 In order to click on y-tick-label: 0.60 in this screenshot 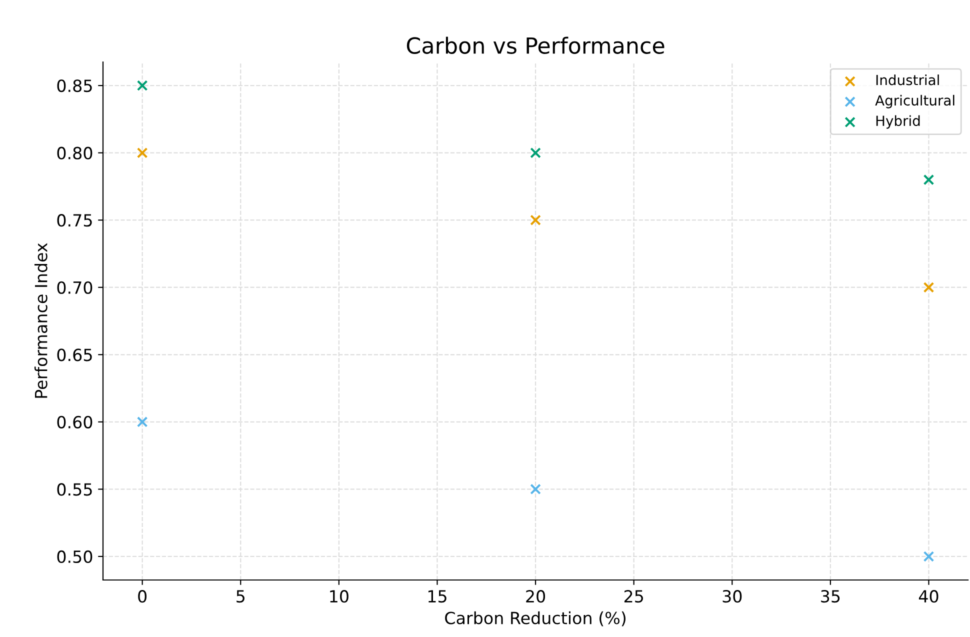, I will do `click(74, 422)`.